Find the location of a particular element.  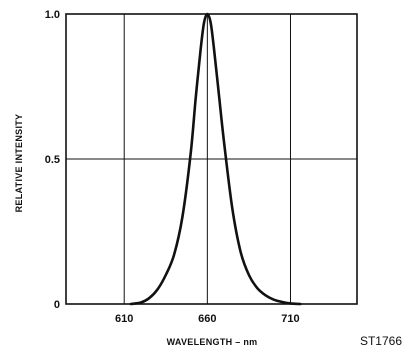

y-tick-label-1.0: 1.0 is located at coordinates (52, 15).